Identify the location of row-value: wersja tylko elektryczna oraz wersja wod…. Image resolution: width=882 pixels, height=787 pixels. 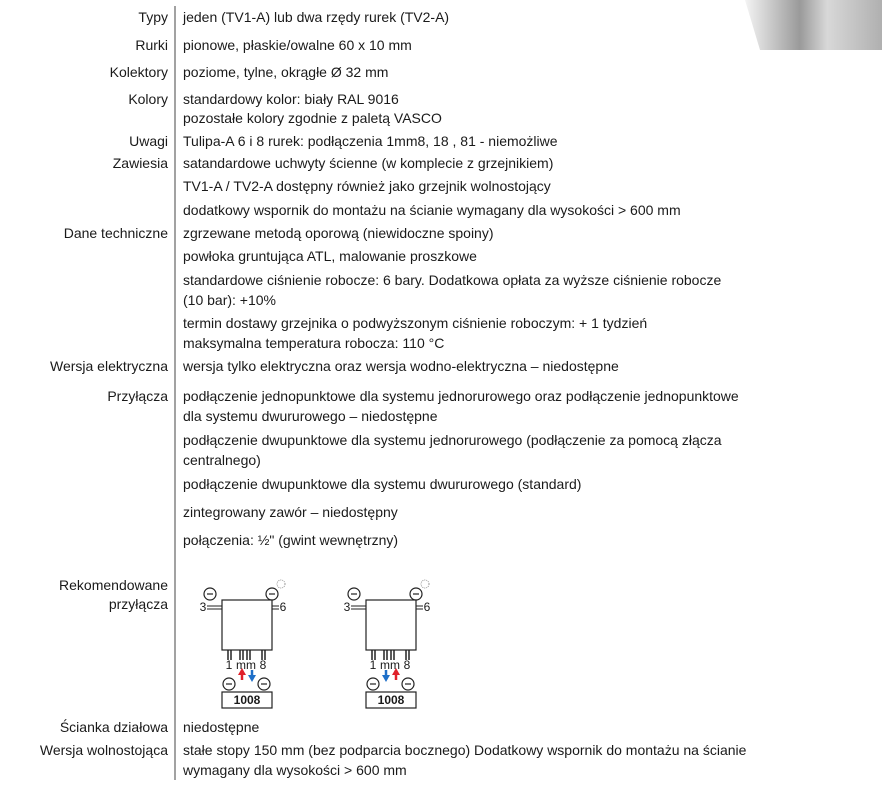
(401, 366).